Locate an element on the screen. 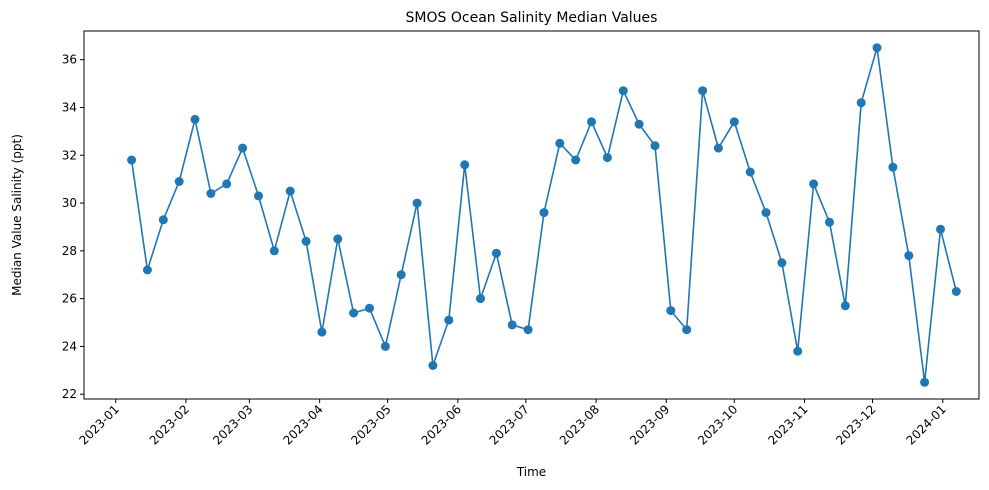 The height and width of the screenshot is (490, 989). x-tick-label: 2023-09 is located at coordinates (649, 424).